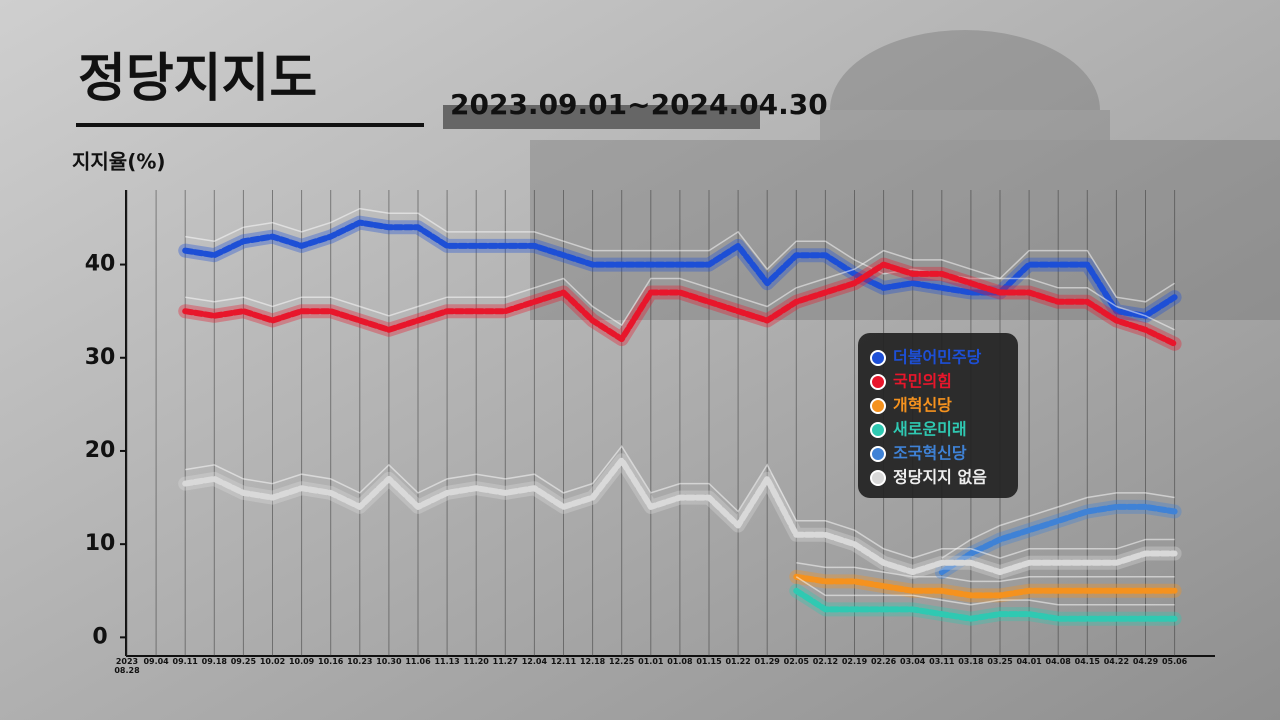 The image size is (1280, 720). Describe the element at coordinates (680, 661) in the screenshot. I see `x-tick-label: 01.08` at that location.